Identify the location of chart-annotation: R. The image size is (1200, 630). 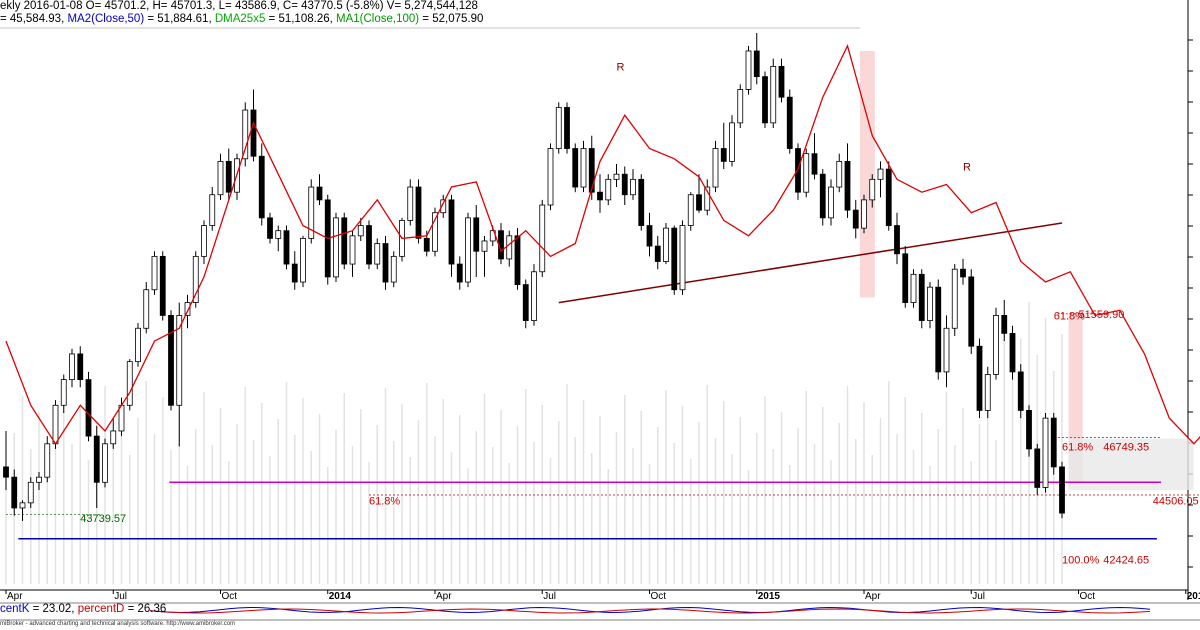
(621, 67).